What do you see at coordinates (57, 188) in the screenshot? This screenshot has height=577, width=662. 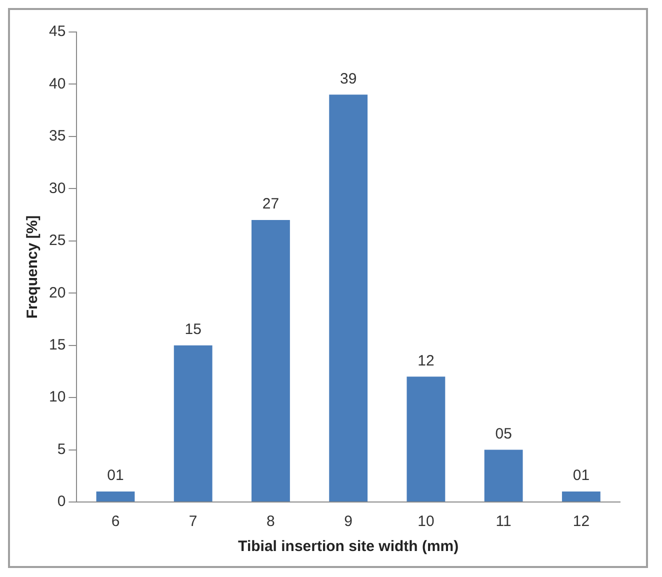 I see `y-tick-label: 30` at bounding box center [57, 188].